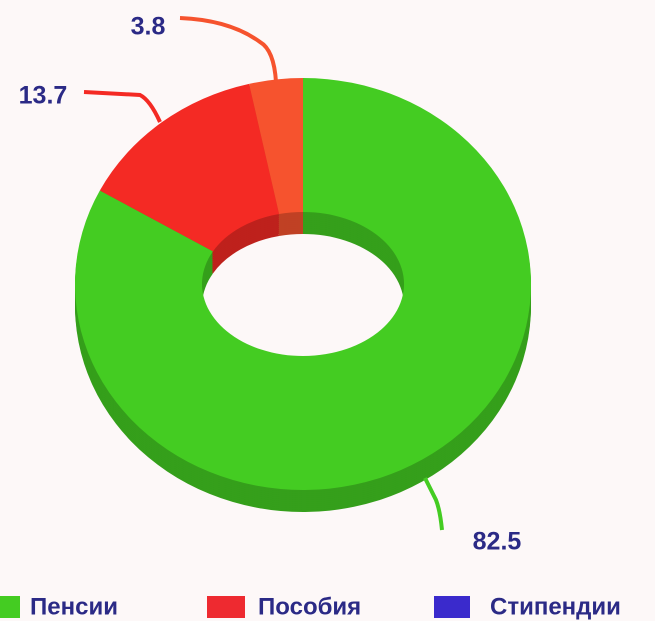  What do you see at coordinates (497, 542) in the screenshot?
I see `data-label: 82.5` at bounding box center [497, 542].